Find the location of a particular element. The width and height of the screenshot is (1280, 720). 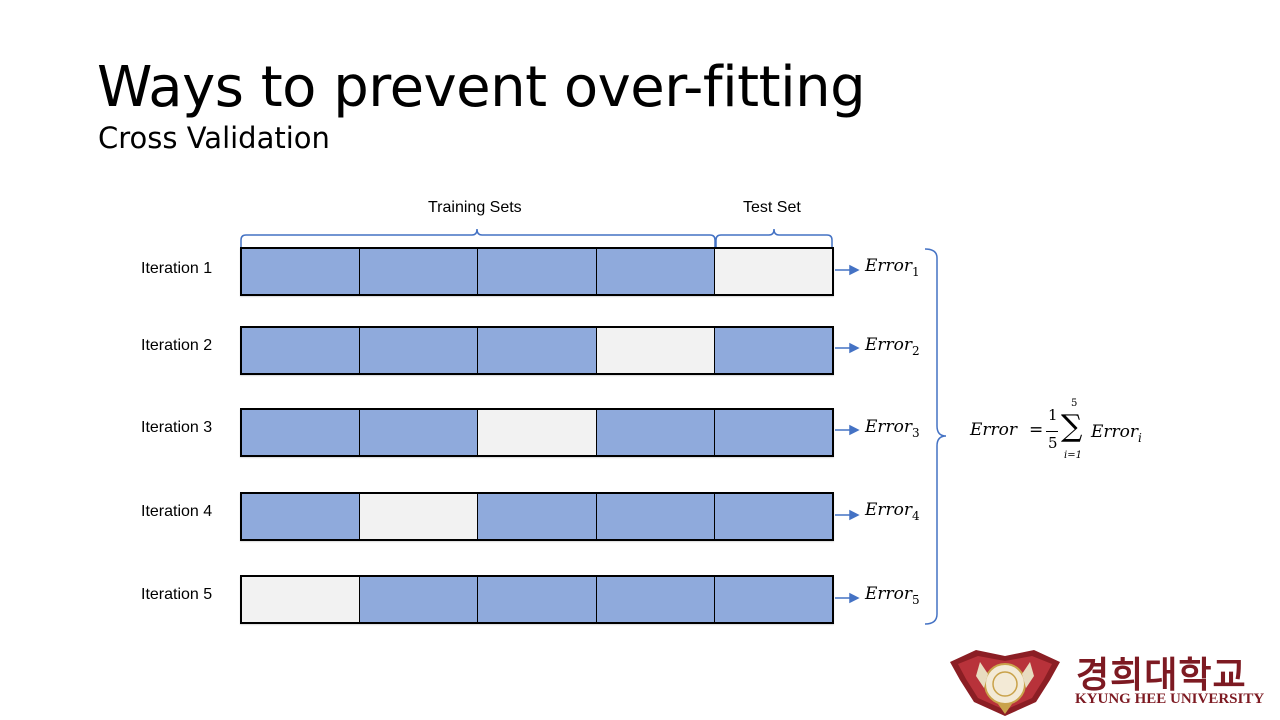

iteration-error-sub: 3 is located at coordinates (916, 433).